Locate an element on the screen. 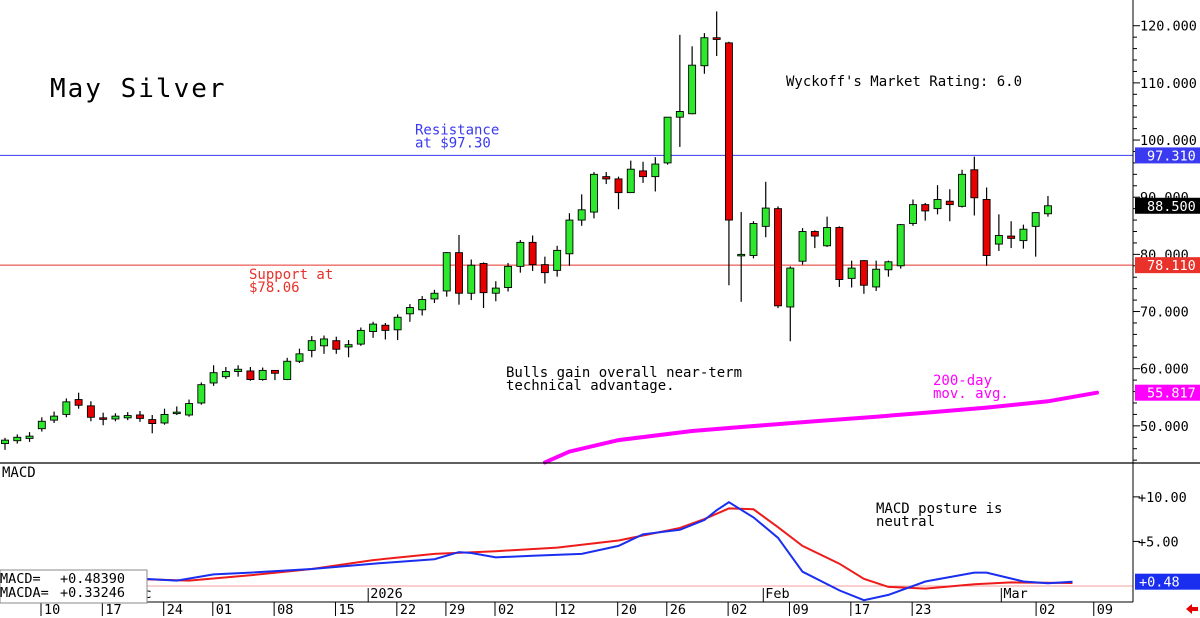 The height and width of the screenshot is (618, 1200). resistance-value-label: 97.310 is located at coordinates (1171, 156).